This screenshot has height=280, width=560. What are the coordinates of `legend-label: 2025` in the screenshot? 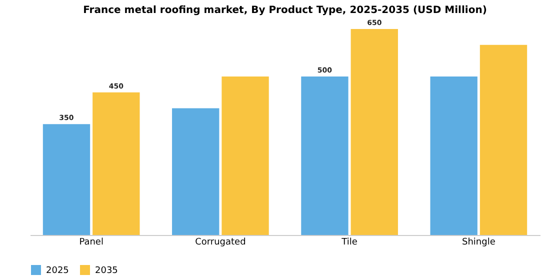 It's located at (57, 271).